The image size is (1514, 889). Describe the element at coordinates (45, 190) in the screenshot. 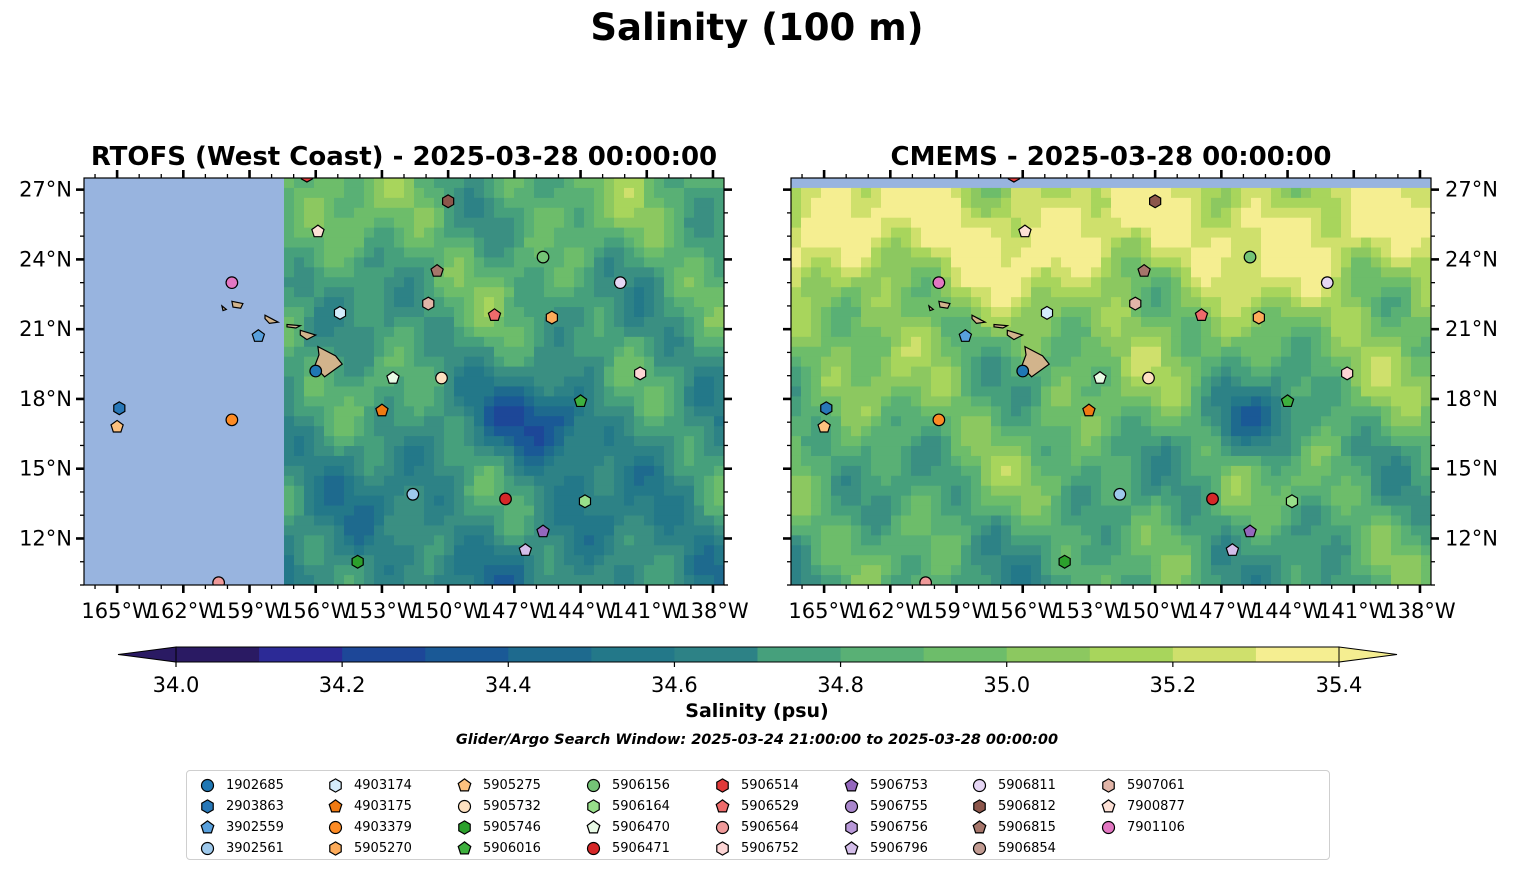

I see `y-tick-label: 27°N` at that location.